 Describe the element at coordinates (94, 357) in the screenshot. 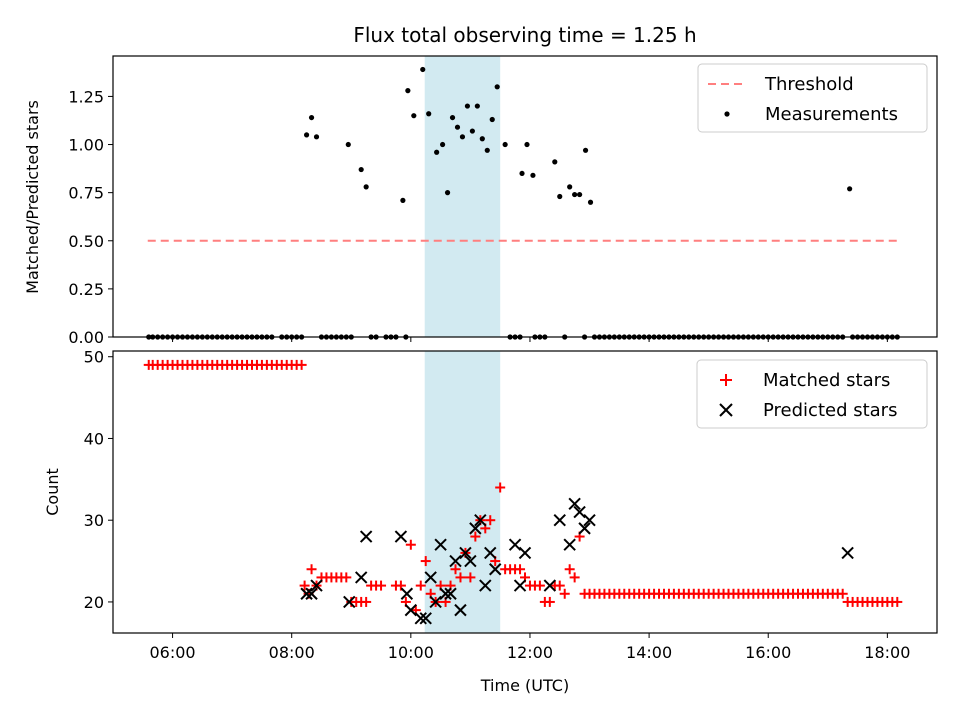

I see `bottom-y-tick-label: 50` at that location.